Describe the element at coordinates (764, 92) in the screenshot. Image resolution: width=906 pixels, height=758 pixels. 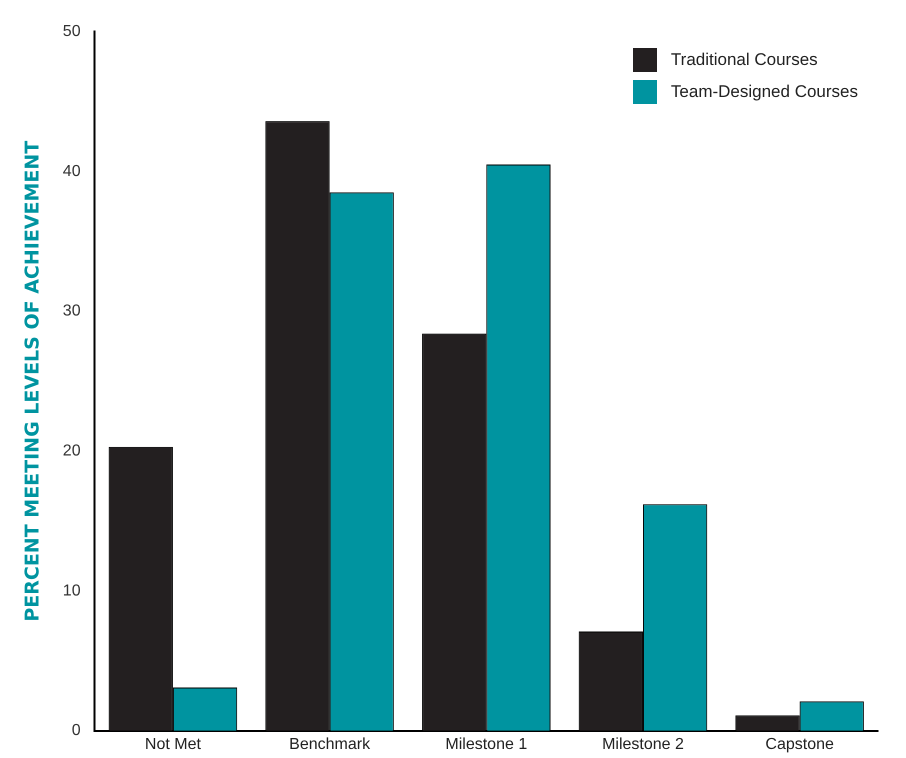
I see `legend-label: Team-Designed Courses` at that location.